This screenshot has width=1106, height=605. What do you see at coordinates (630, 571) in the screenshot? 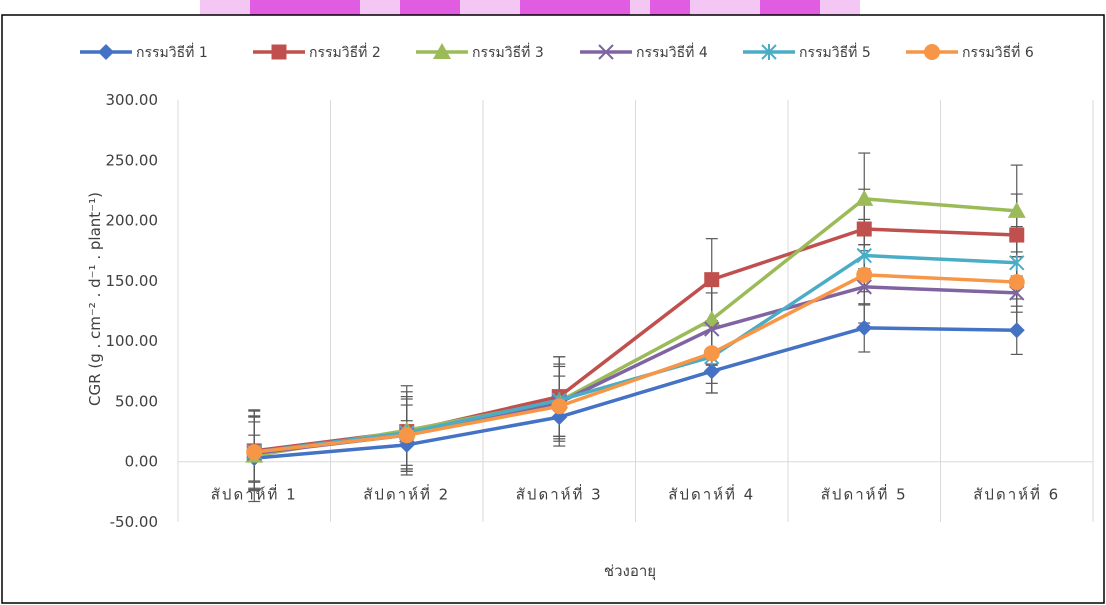
I see `x-axis-title: ช่วงอายุ` at bounding box center [630, 571].